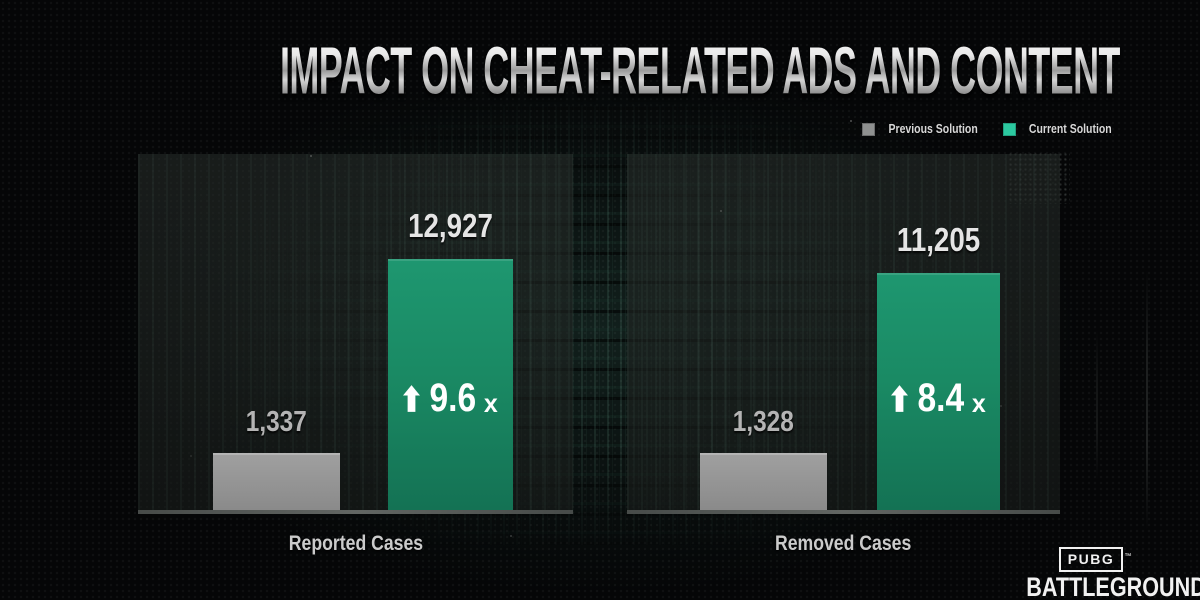  What do you see at coordinates (1010, 129) in the screenshot?
I see `legend-swatch-current-icon` at bounding box center [1010, 129].